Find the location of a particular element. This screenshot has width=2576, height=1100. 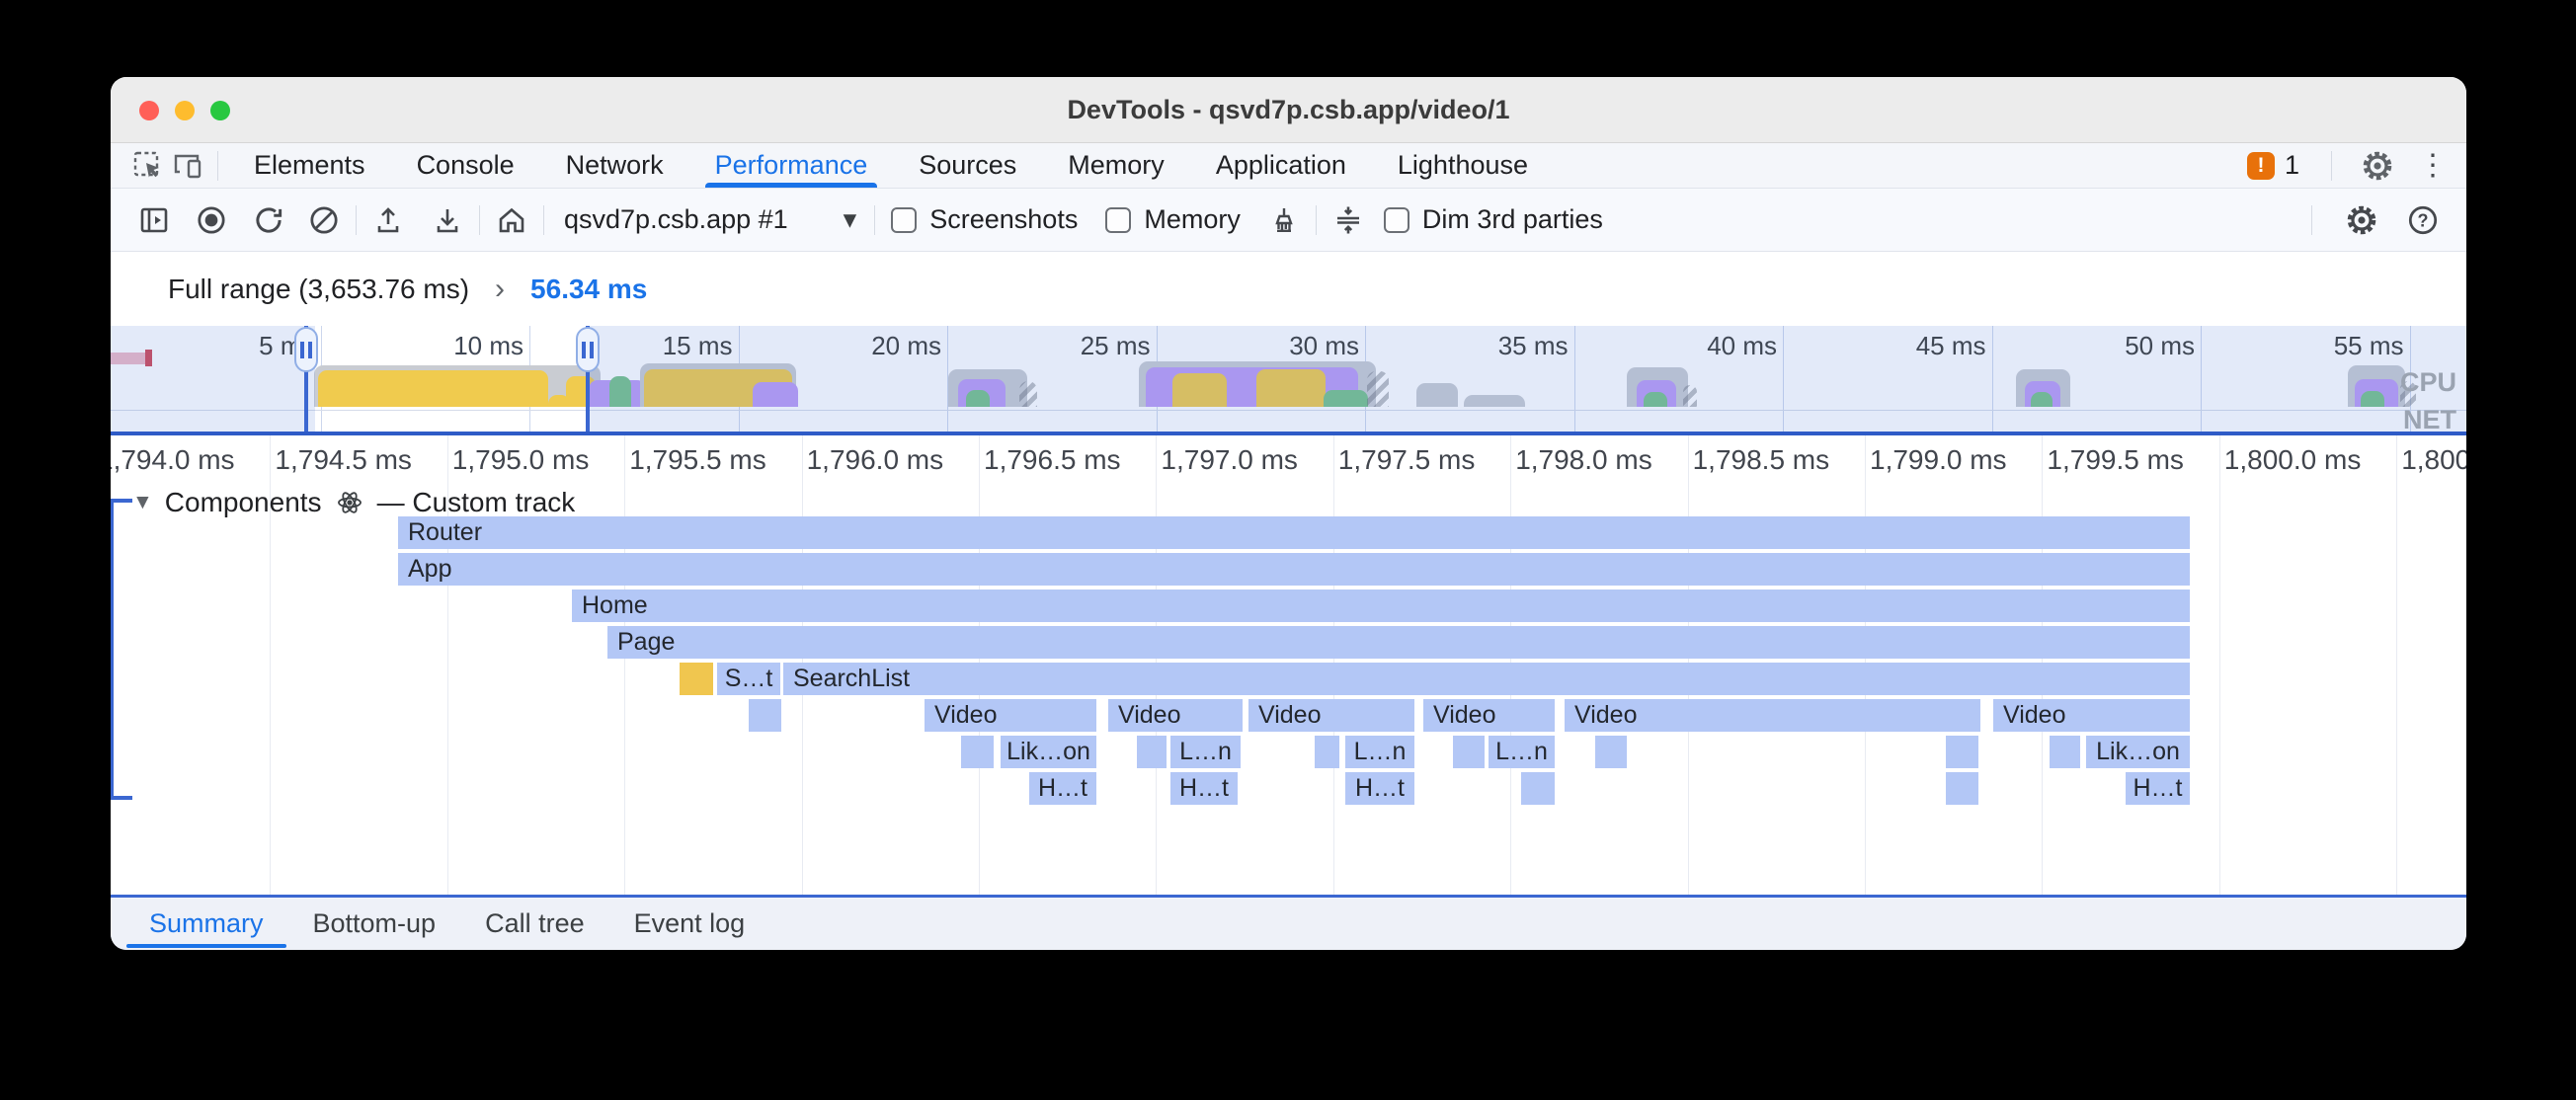

full-range-crumb: Full range (3,653.76 ms) is located at coordinates (319, 288).